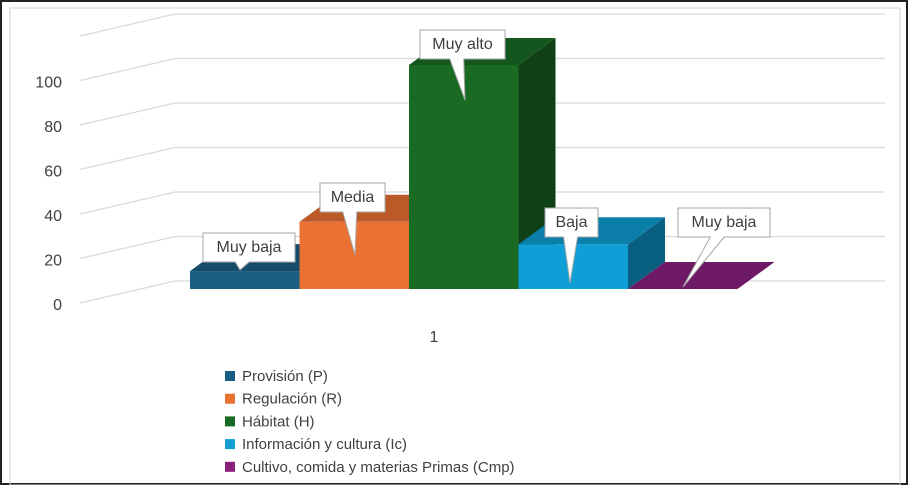 This screenshot has height=485, width=908. I want to click on legend-label: Regulación (R), so click(292, 399).